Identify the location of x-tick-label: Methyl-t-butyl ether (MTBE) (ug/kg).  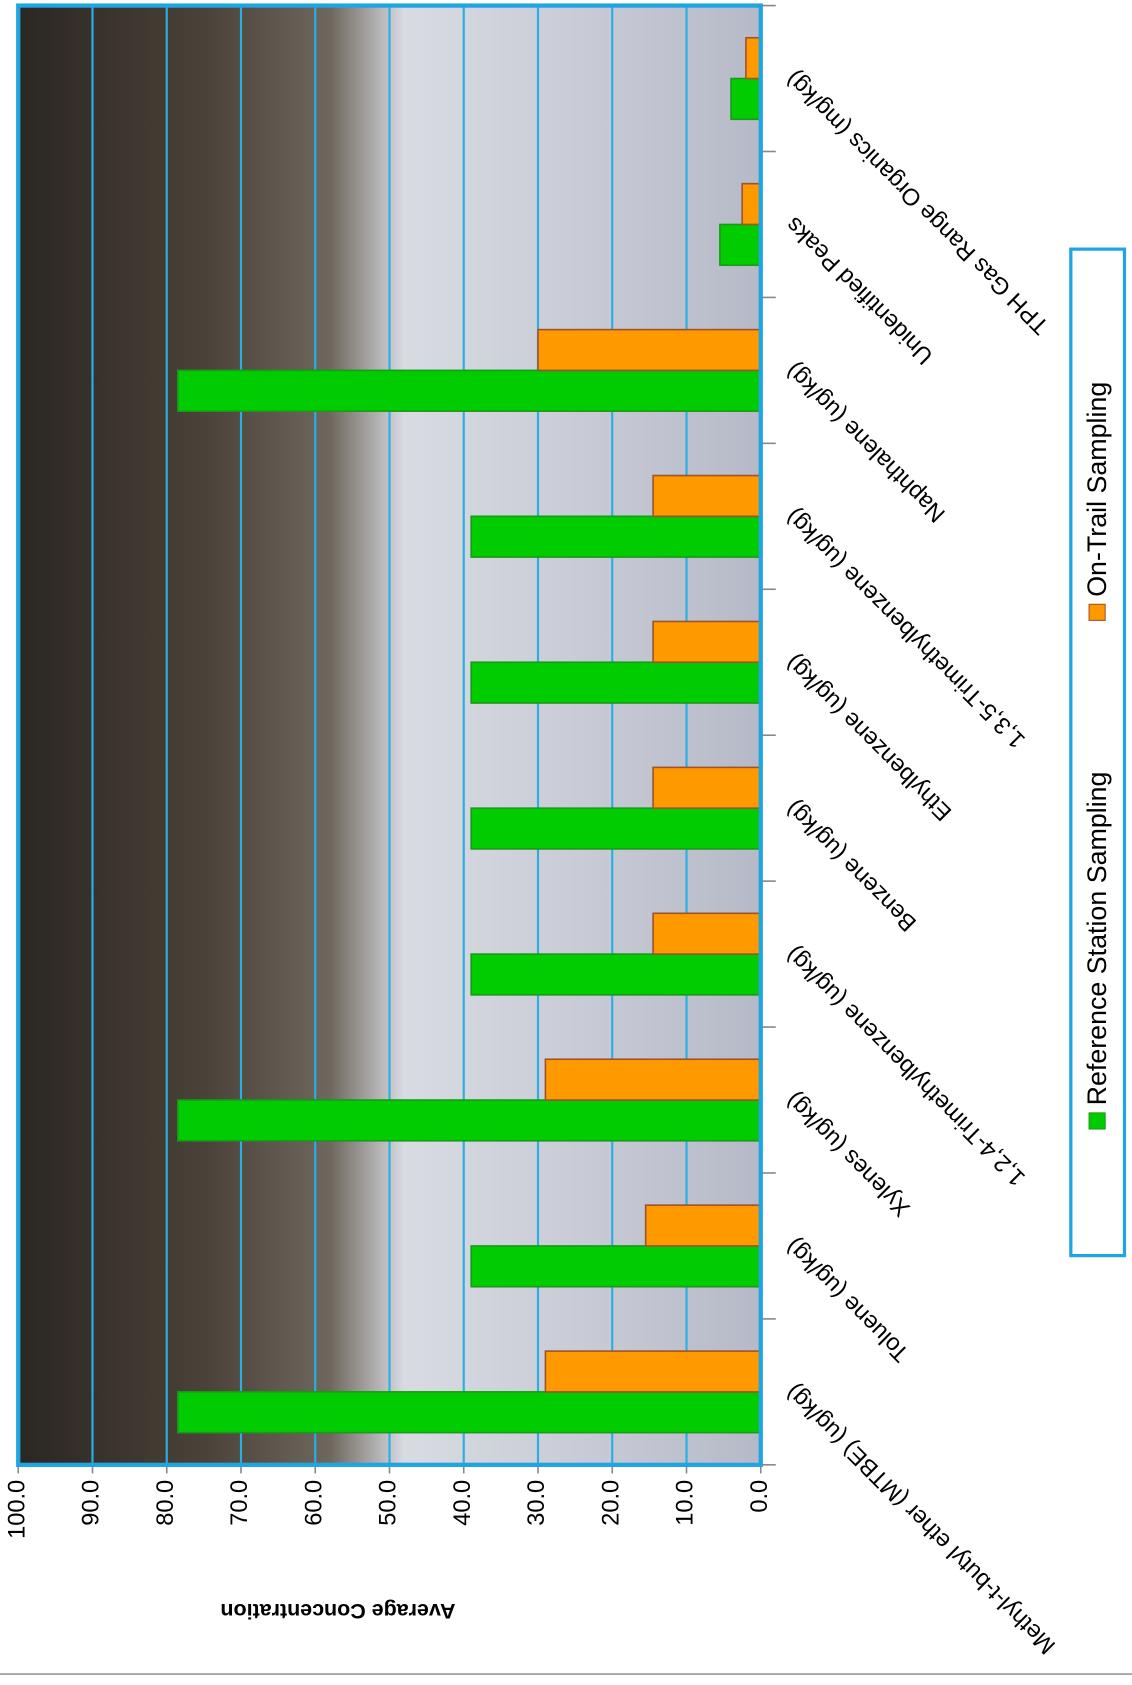
(921, 1519).